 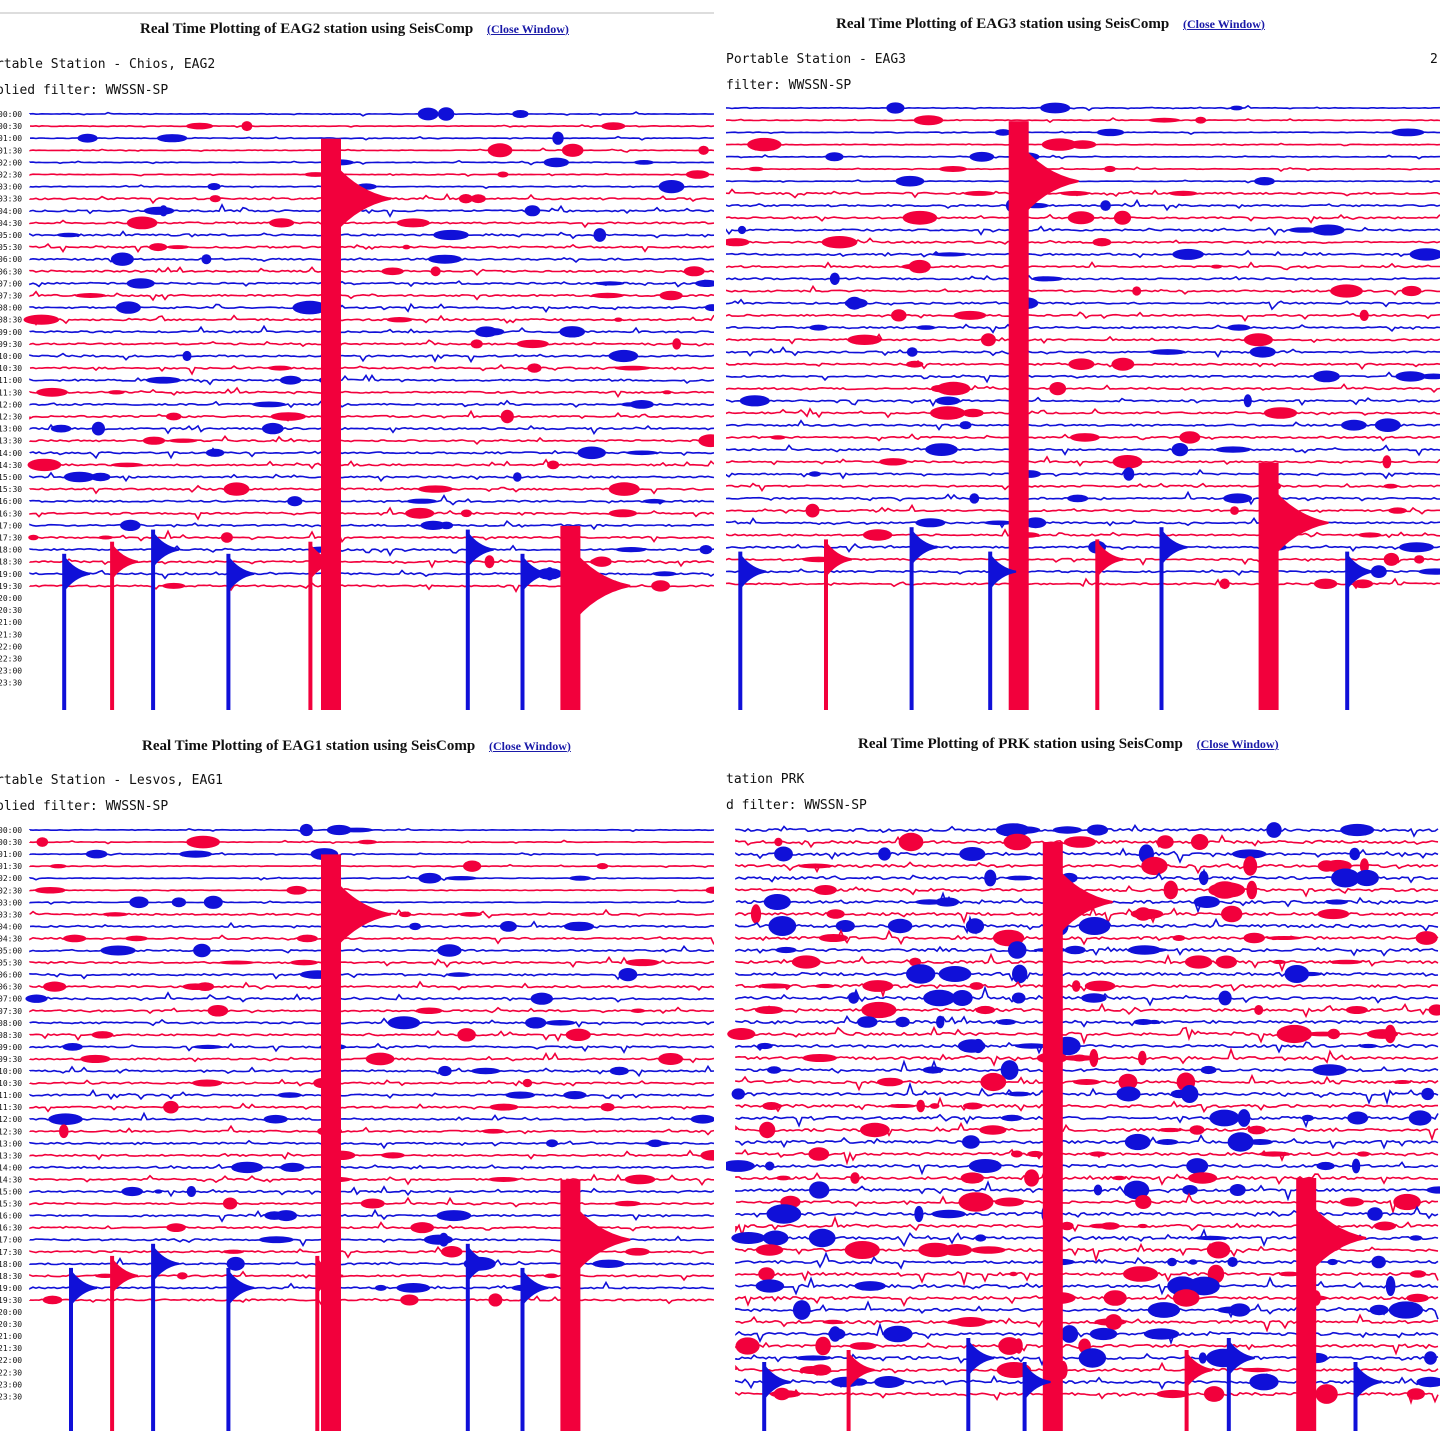 I want to click on time-label: 23:30, so click(x=11, y=1396).